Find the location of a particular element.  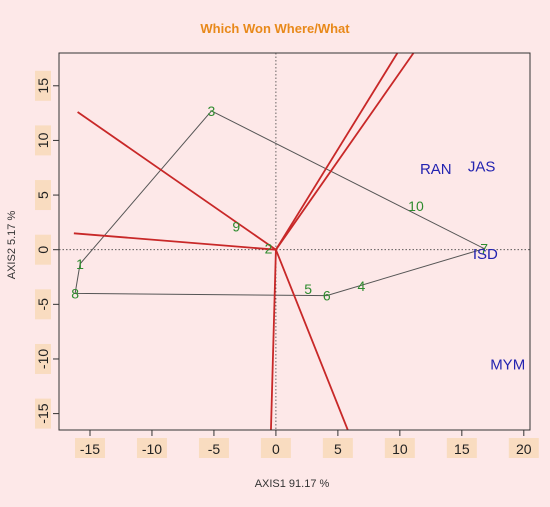

x-tick-label: 20 is located at coordinates (524, 449).